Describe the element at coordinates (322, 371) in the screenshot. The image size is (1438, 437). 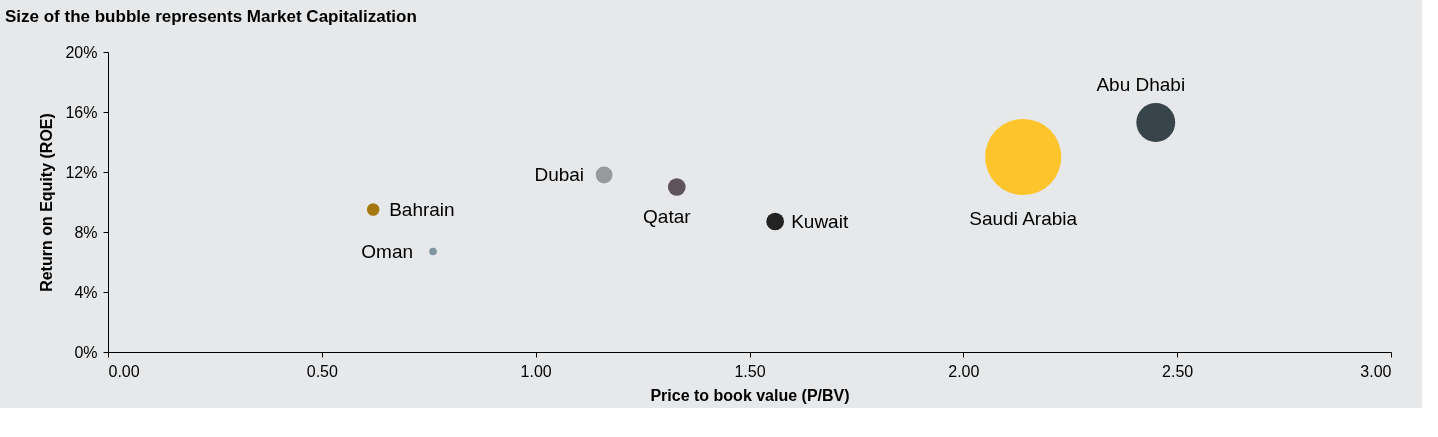
I see `x-tick-label: 0.50` at that location.